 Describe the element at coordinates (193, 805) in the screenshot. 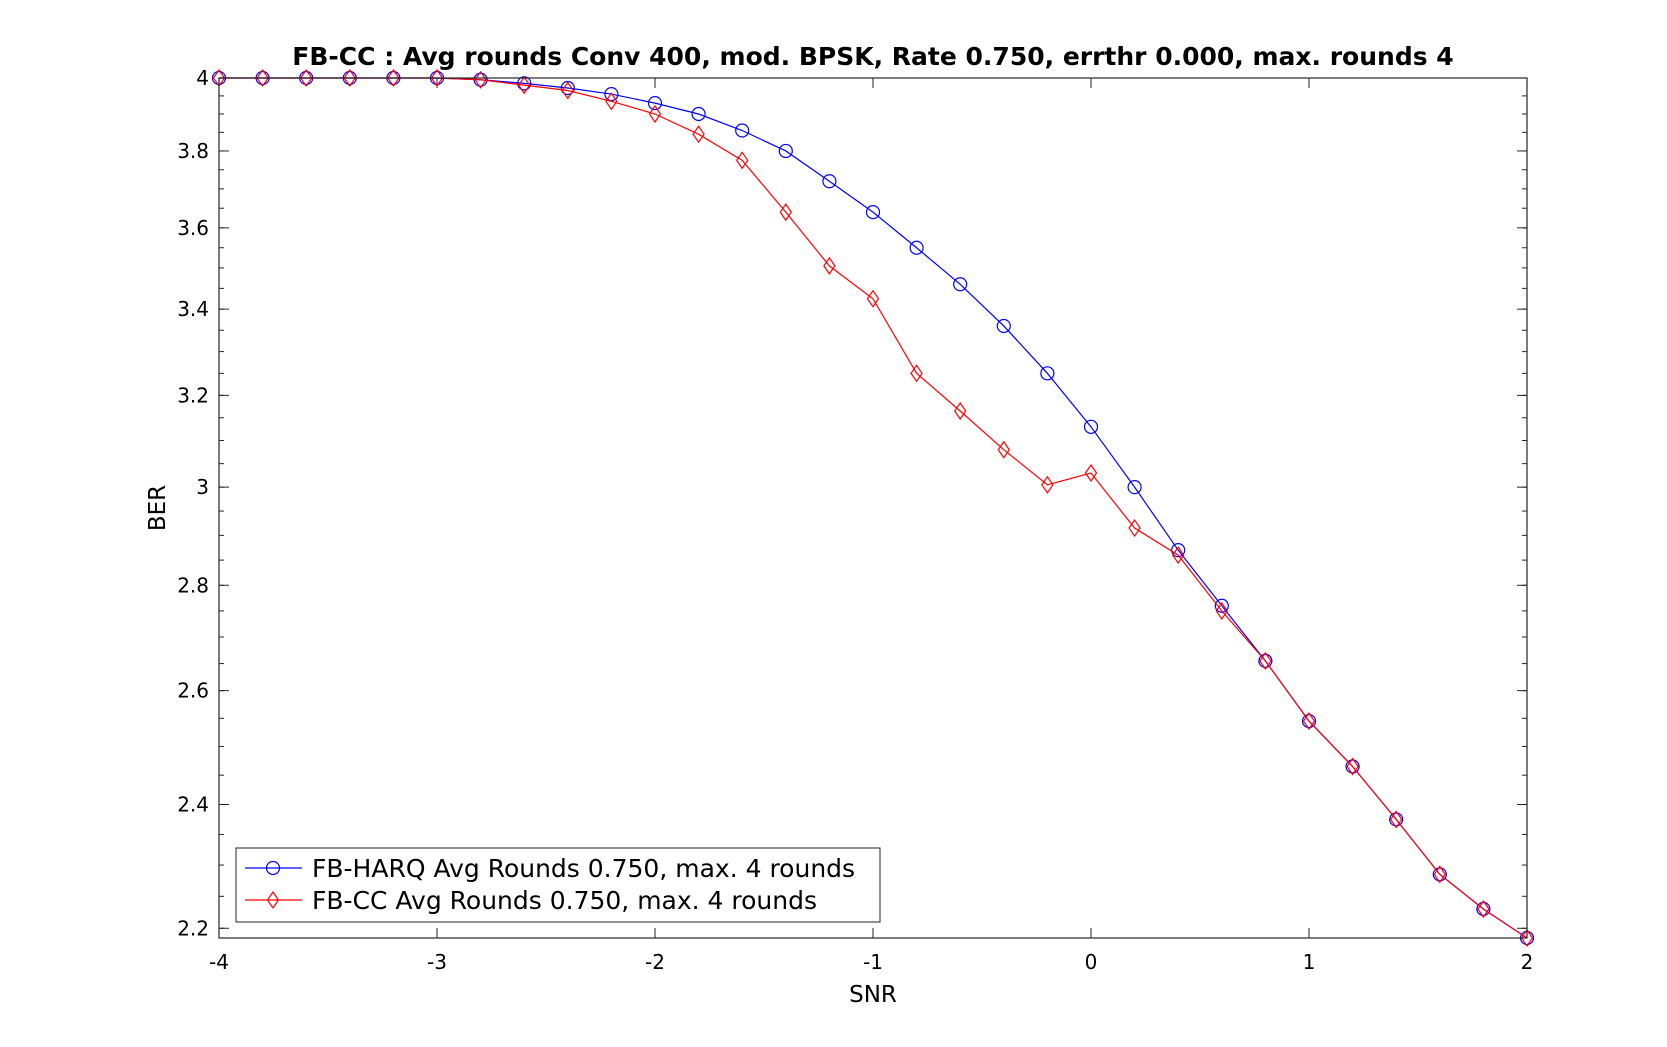

I see `y-tick-label: 2.4` at that location.